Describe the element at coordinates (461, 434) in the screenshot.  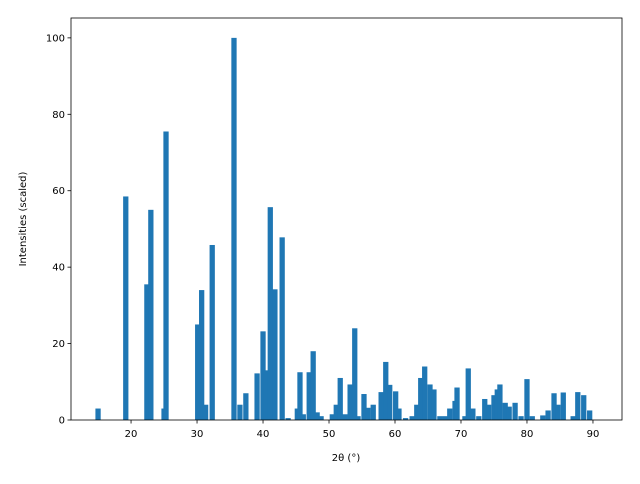
I see `x-tick-label: 70` at that location.